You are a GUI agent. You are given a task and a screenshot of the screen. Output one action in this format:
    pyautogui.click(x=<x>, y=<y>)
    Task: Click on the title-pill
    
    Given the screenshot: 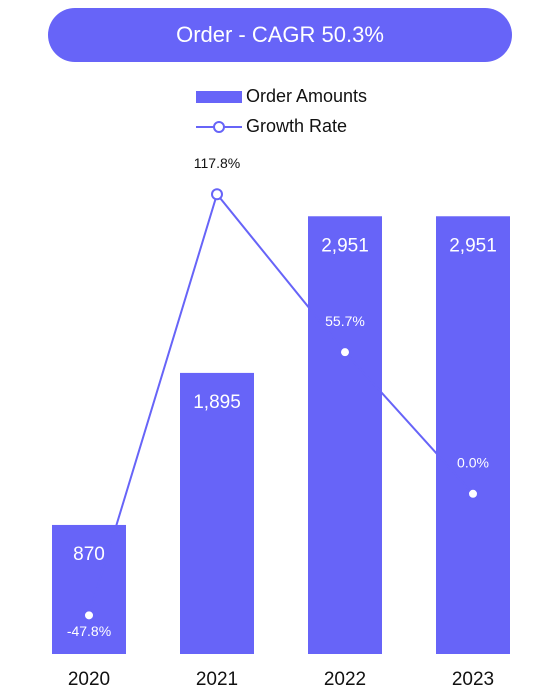 What is the action you would take?
    pyautogui.click(x=280, y=35)
    